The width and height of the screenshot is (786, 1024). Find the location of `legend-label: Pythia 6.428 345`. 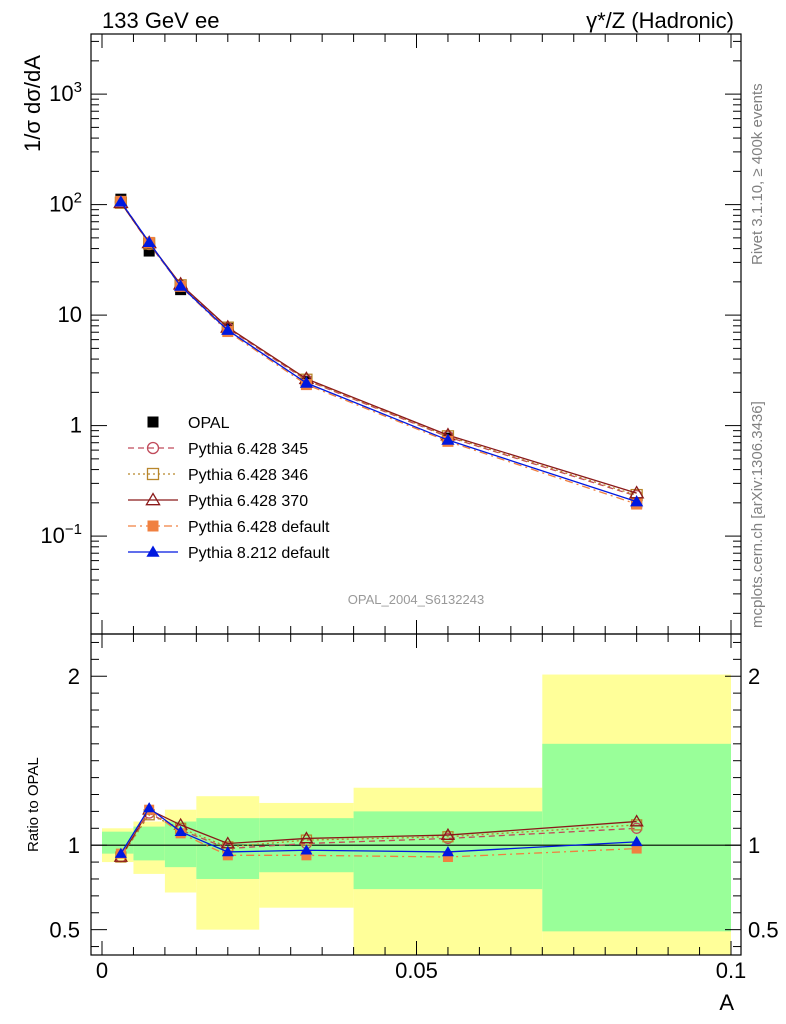

legend-label: Pythia 6.428 345 is located at coordinates (248, 449).